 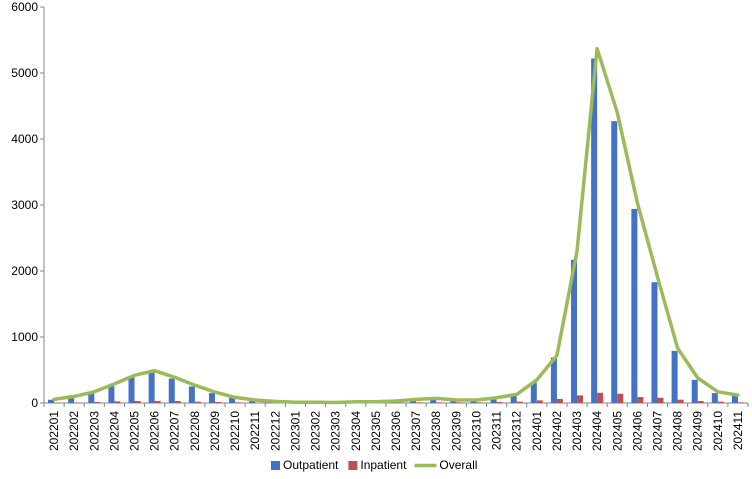 I want to click on x-tick-label: 202311, so click(x=497, y=430).